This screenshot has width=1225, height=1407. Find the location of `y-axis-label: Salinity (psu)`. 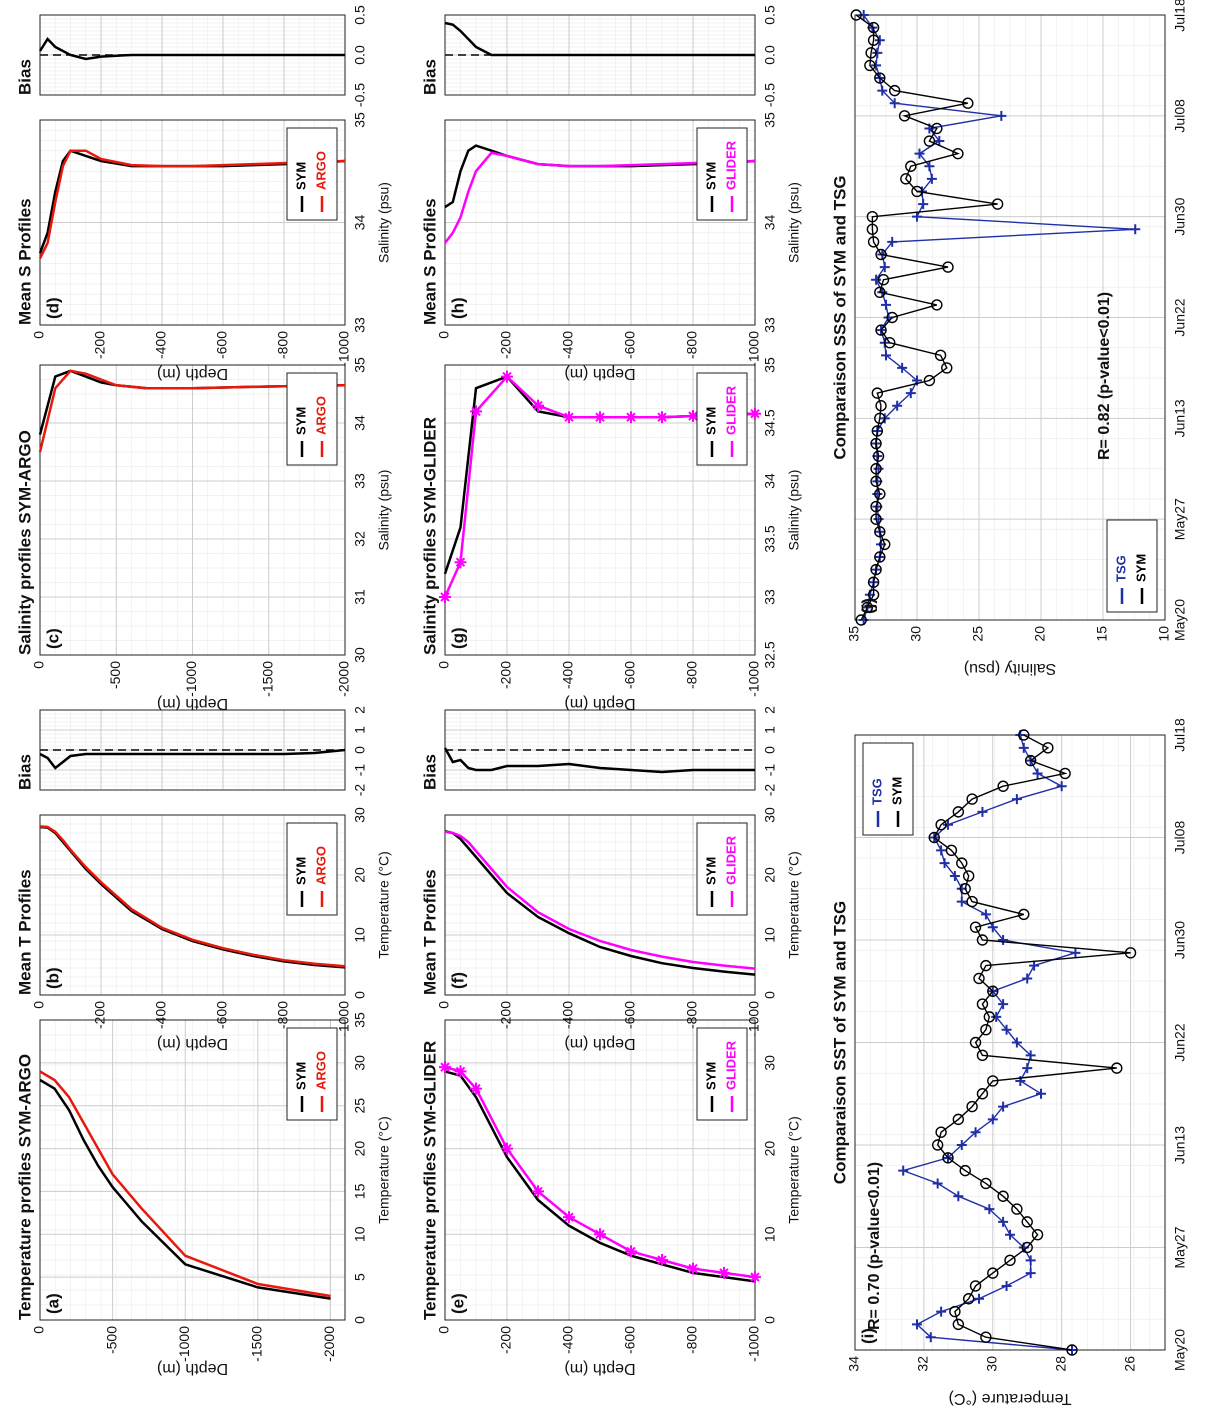

y-axis-label: Salinity (psu) is located at coordinates (1010, 668).